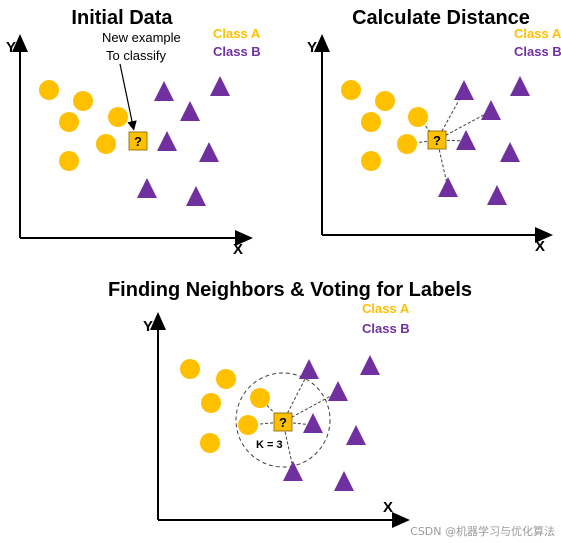 This screenshot has width=561, height=543. I want to click on annotation-arrow, so click(128, 97).